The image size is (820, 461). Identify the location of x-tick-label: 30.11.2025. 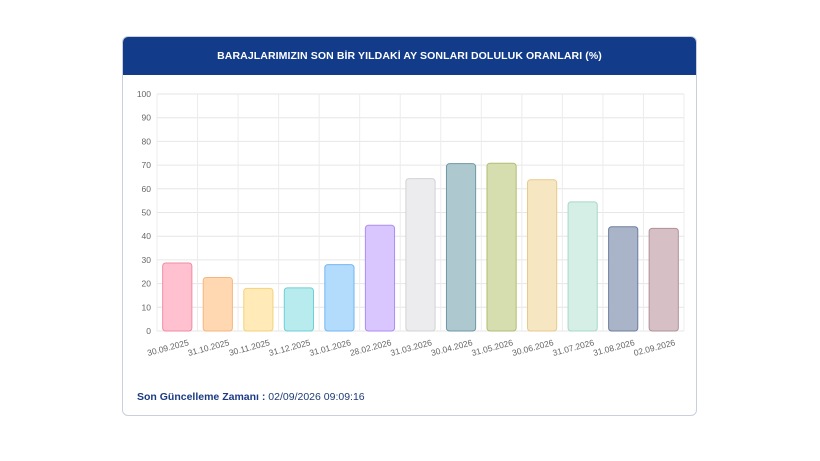
(249, 347).